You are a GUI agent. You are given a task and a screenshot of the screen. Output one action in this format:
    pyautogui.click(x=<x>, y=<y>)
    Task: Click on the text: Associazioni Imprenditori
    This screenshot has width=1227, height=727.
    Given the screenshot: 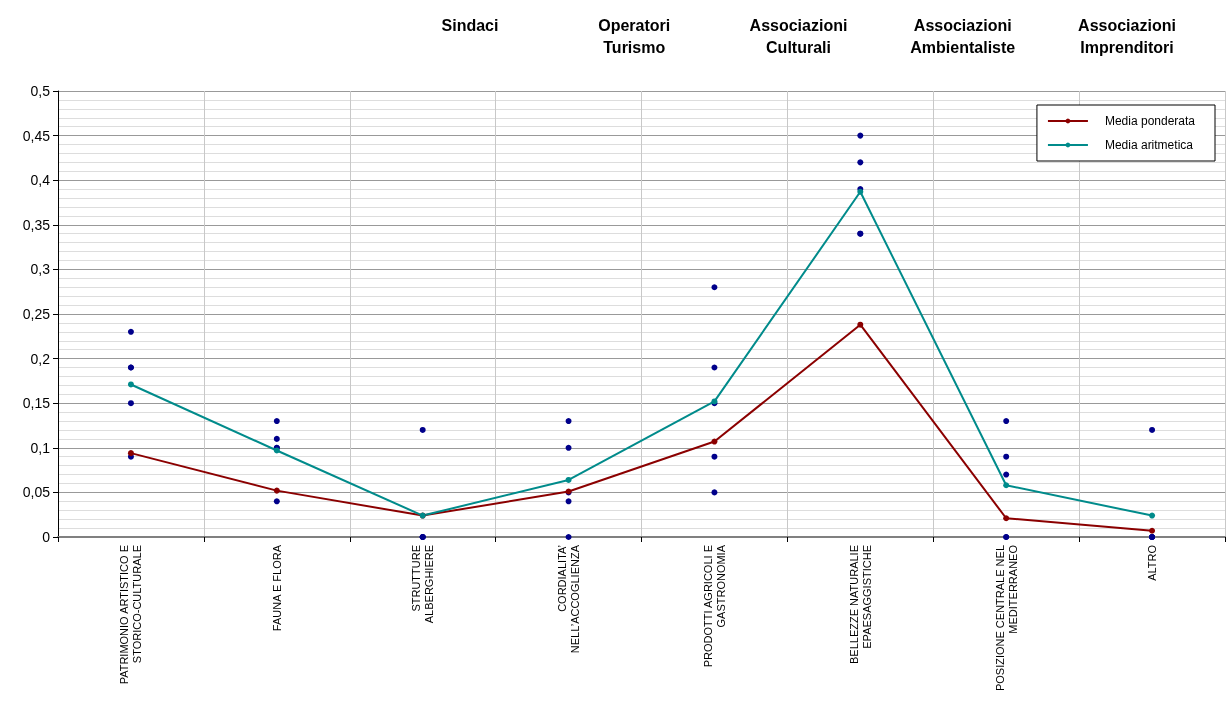 What is the action you would take?
    pyautogui.click(x=1127, y=36)
    